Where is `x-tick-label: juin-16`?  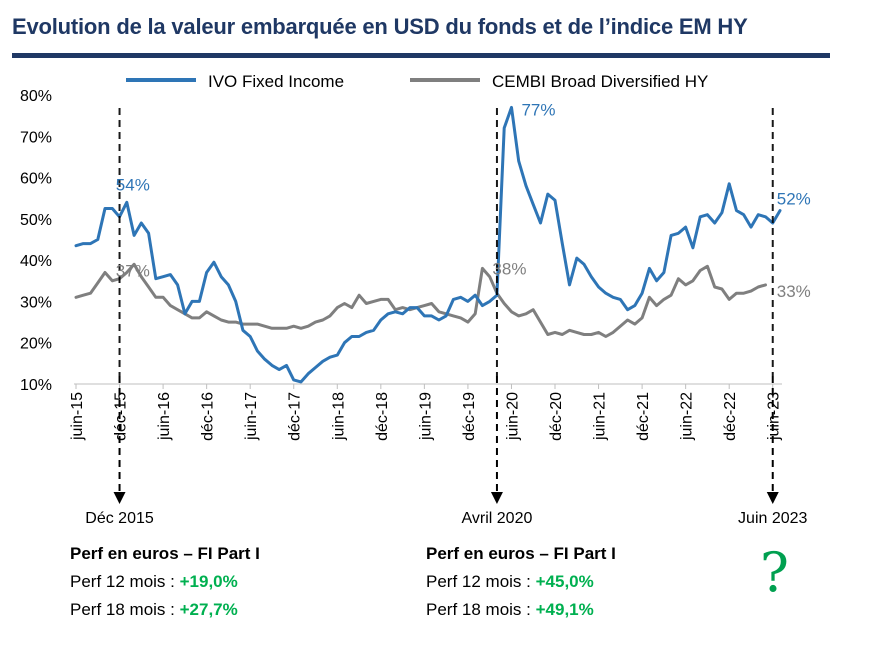 x-tick-label: juin-16 is located at coordinates (164, 416).